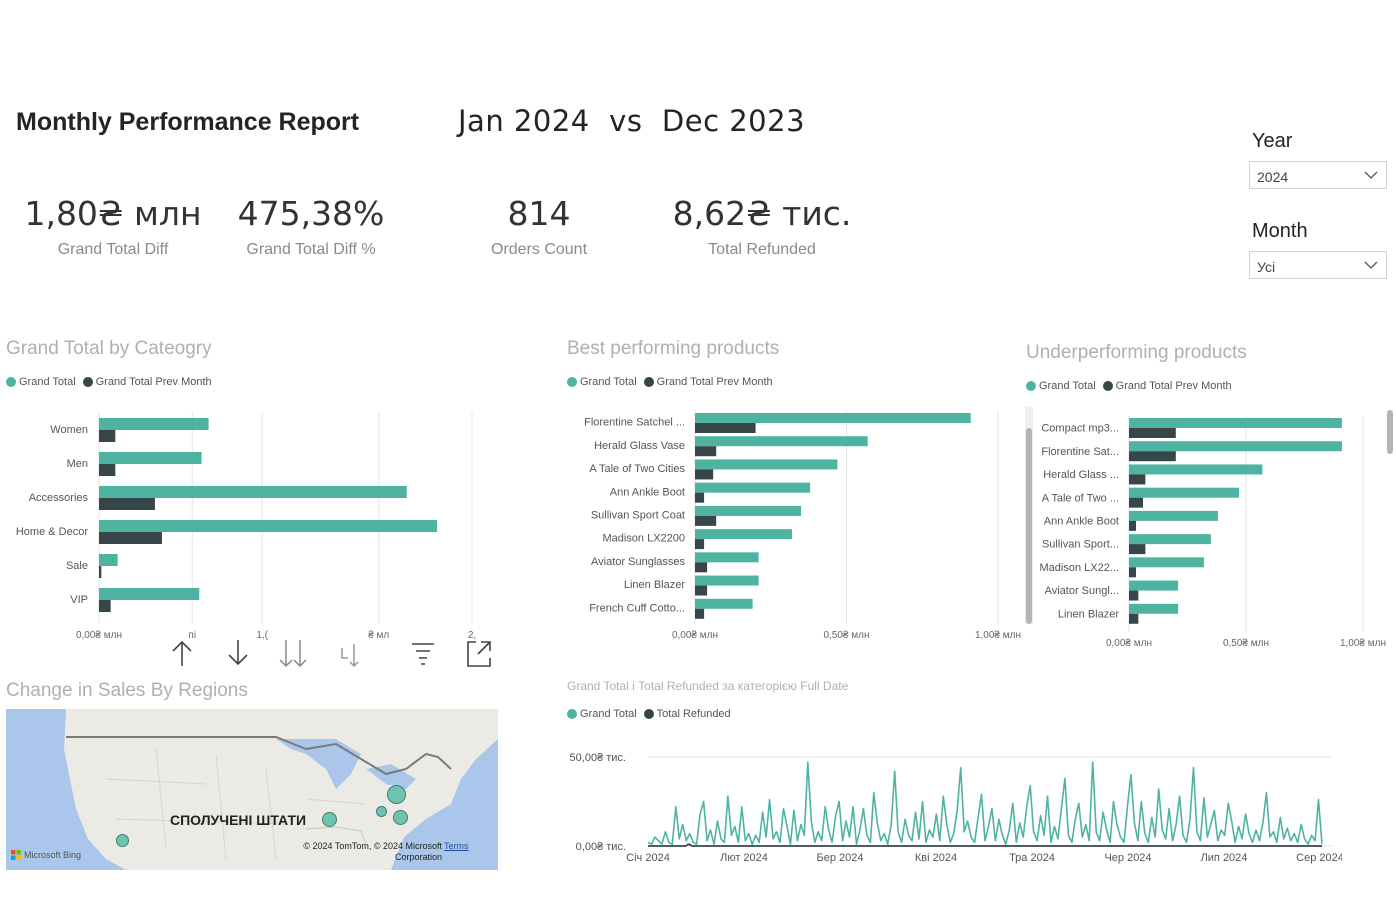 This screenshot has height=916, width=1396. I want to click on under-left-scroll-track, so click(1029, 515).